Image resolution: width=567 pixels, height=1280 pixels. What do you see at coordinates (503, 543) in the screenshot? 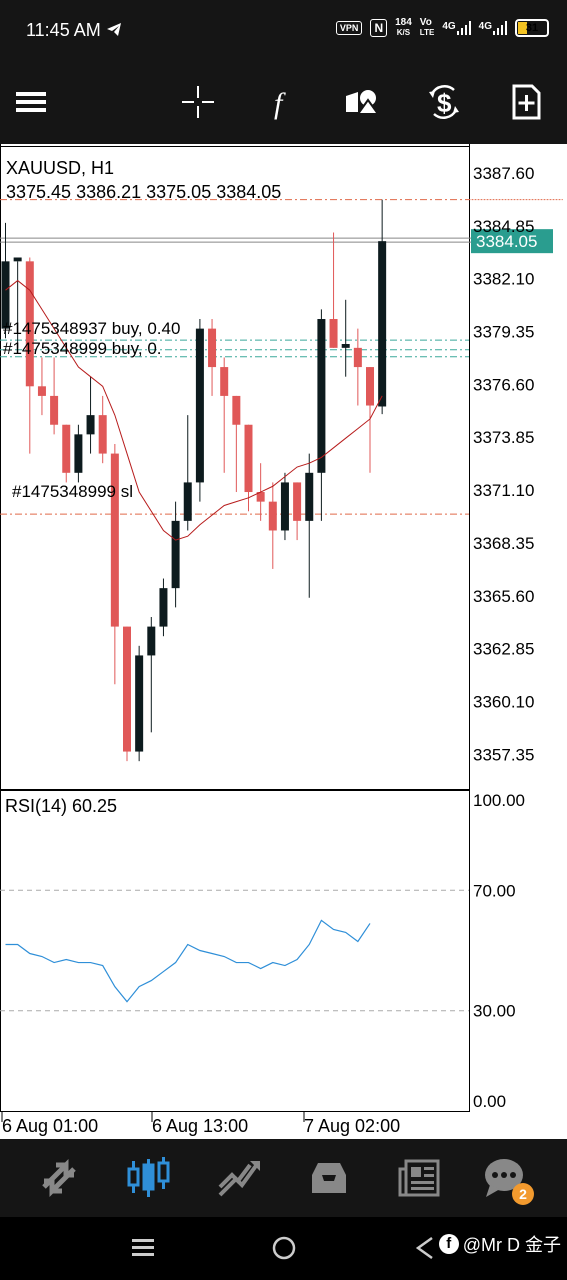
I see `price-tick-label: 3368.35` at bounding box center [503, 543].